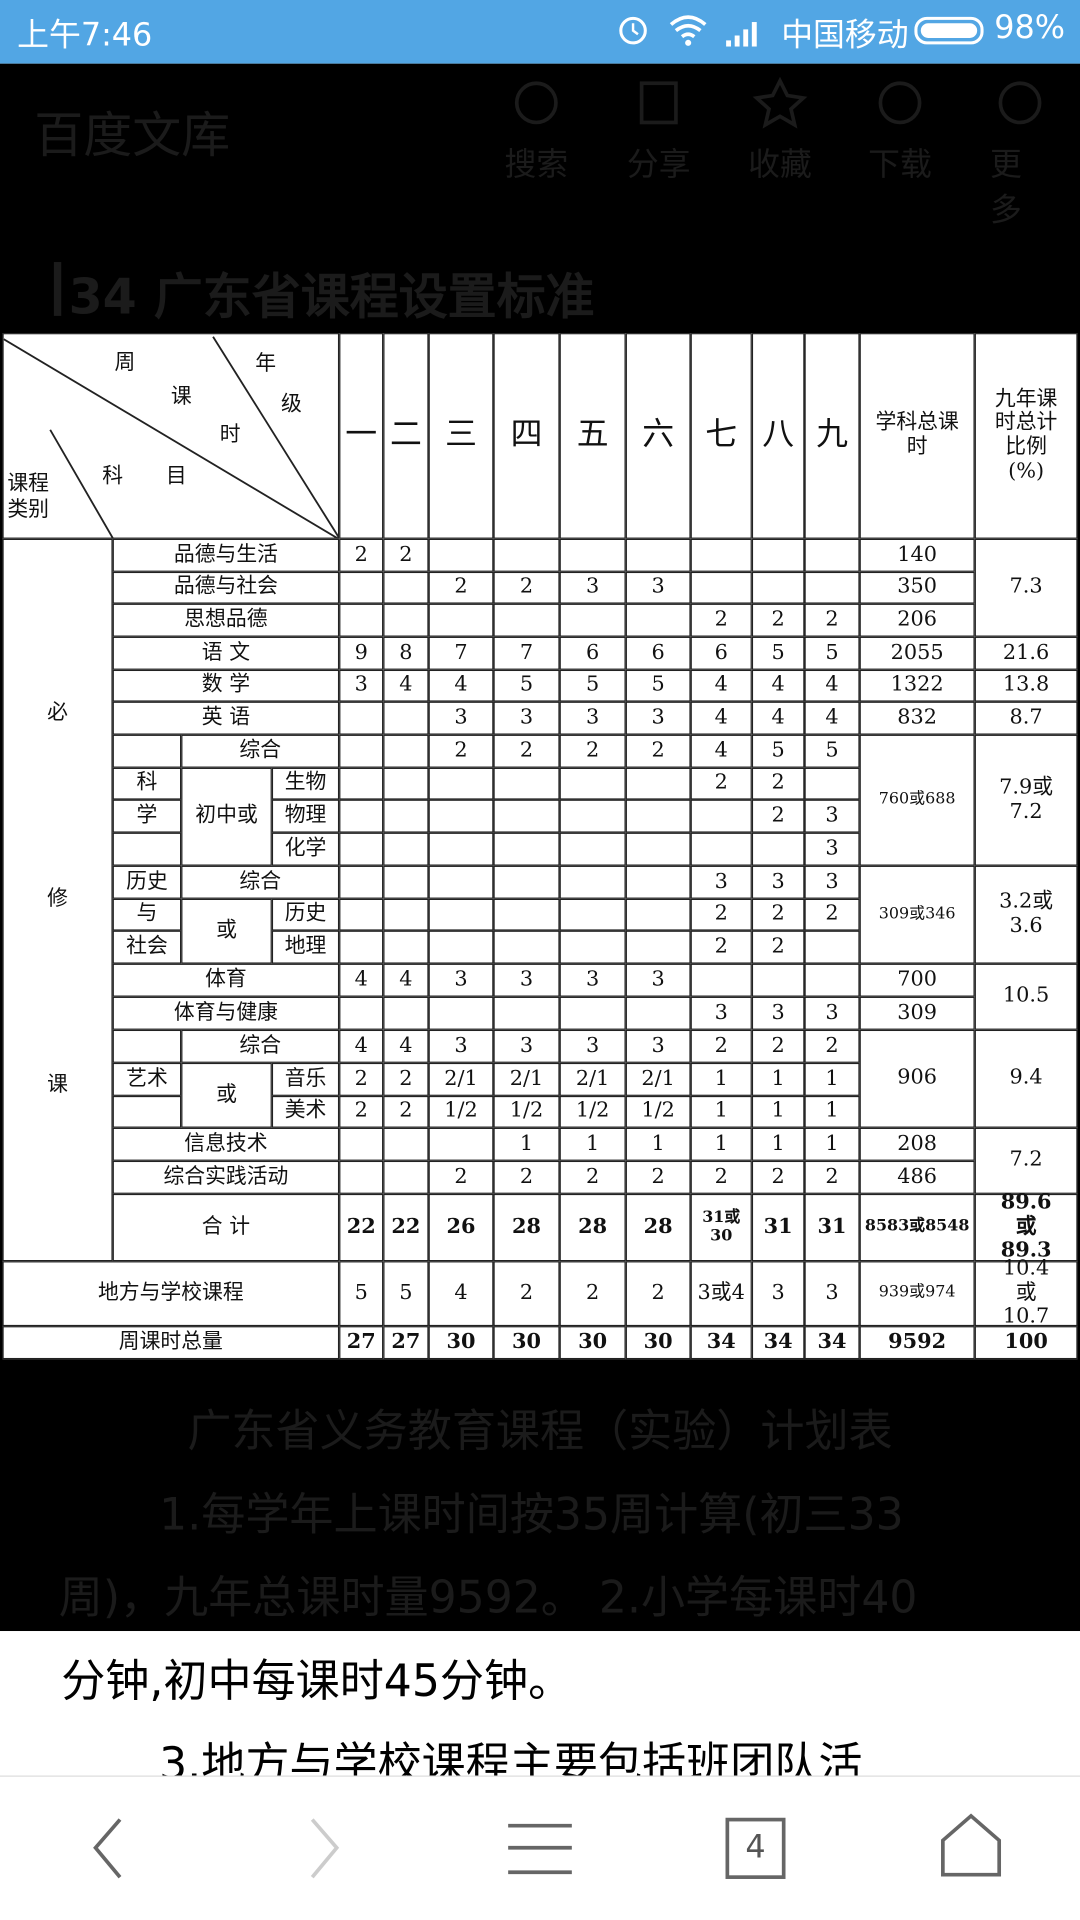  Describe the element at coordinates (592, 1227) in the screenshot. I see `hours-cell: 28` at that location.